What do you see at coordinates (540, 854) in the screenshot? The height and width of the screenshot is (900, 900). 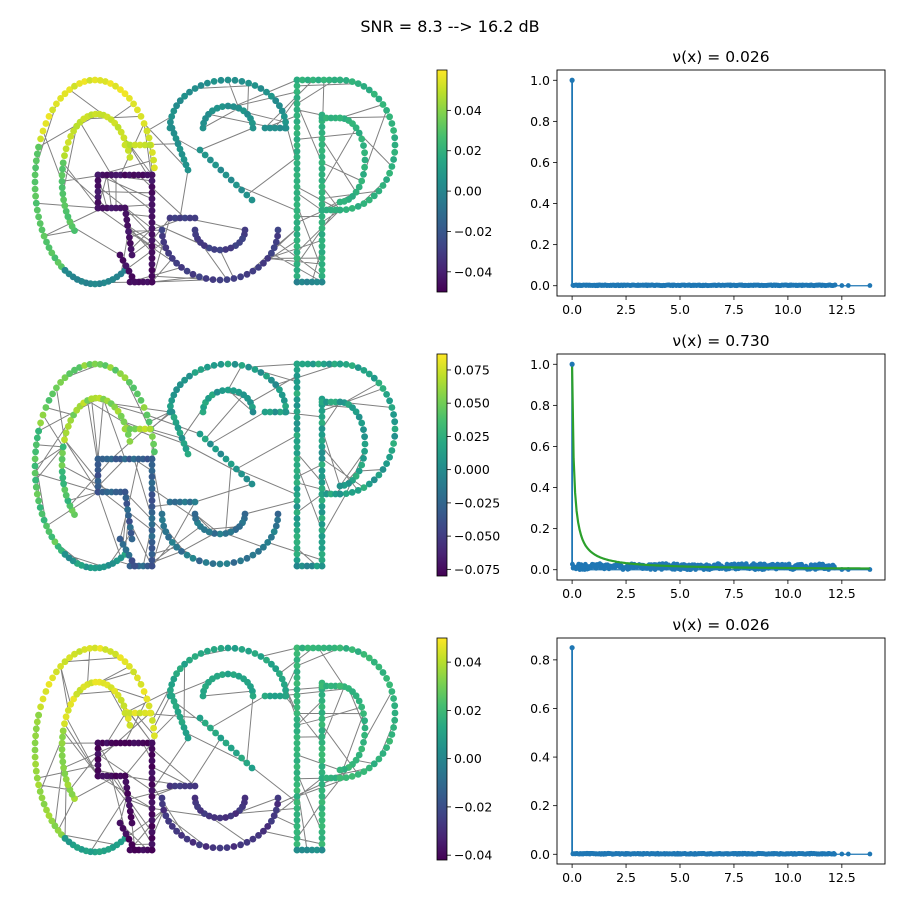 I see `y-tick-label: 0.0` at bounding box center [540, 854].